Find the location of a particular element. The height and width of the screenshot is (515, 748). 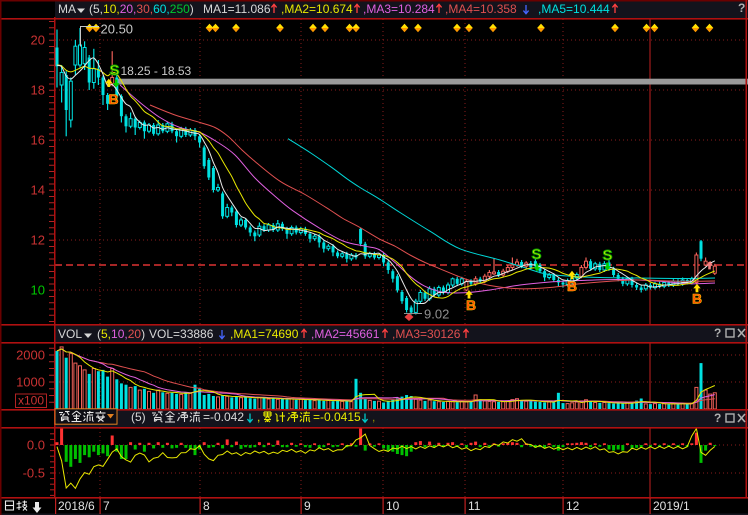

svg-text: 14 is located at coordinates (38, 190).